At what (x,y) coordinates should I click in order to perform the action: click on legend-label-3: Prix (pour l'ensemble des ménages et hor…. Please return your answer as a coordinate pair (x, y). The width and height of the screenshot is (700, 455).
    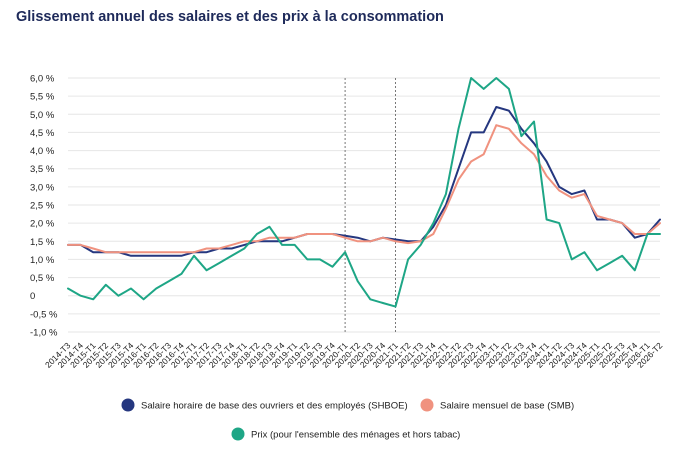
    Looking at the image, I should click on (355, 435).